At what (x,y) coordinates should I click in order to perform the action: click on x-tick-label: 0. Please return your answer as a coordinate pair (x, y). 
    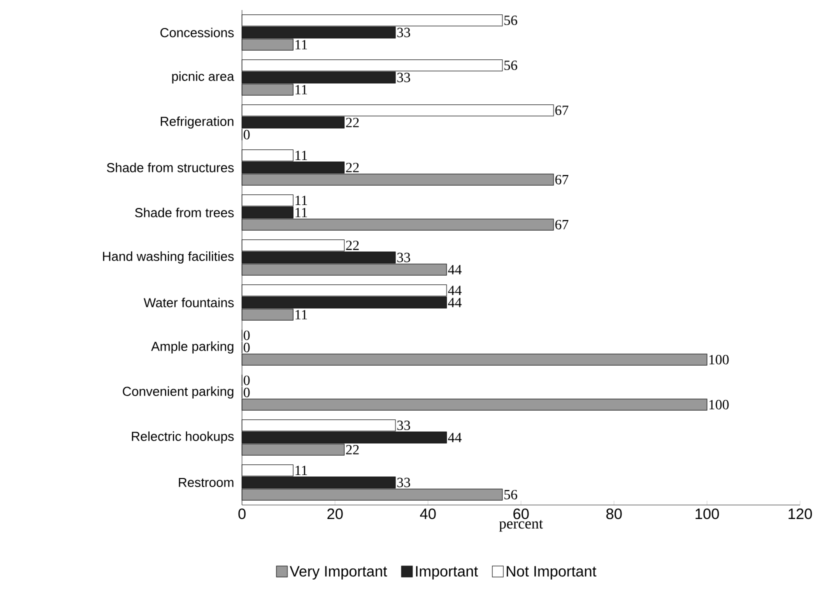
    Looking at the image, I should click on (242, 514).